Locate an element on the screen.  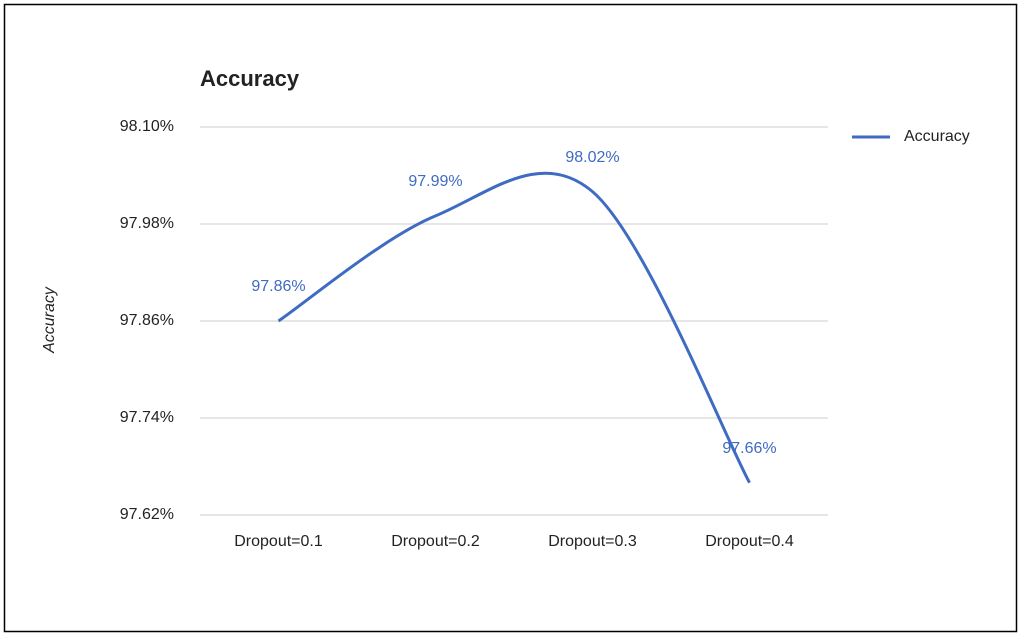
x-tick-label: Dropout=0.2 is located at coordinates (435, 541).